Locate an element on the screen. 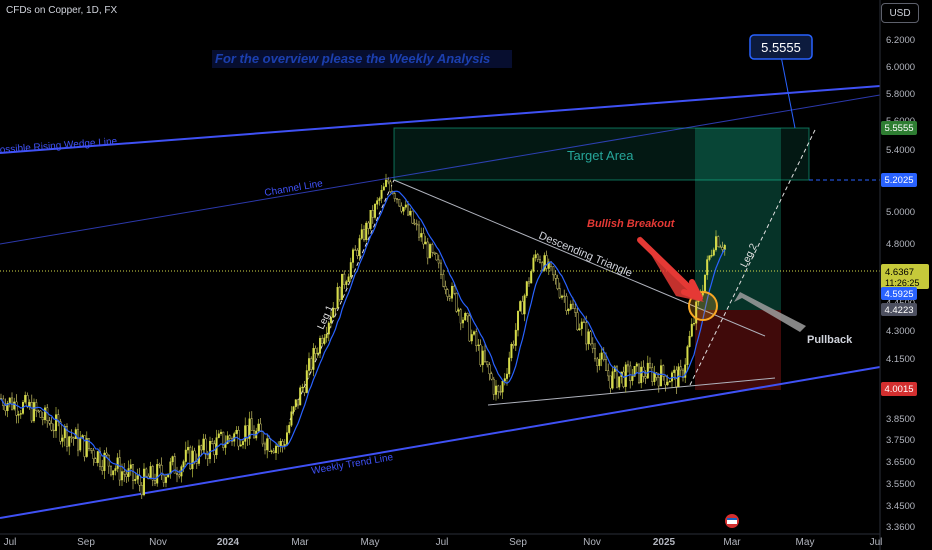 Image resolution: width=932 pixels, height=550 pixels. target-area-box is located at coordinates (601, 154).